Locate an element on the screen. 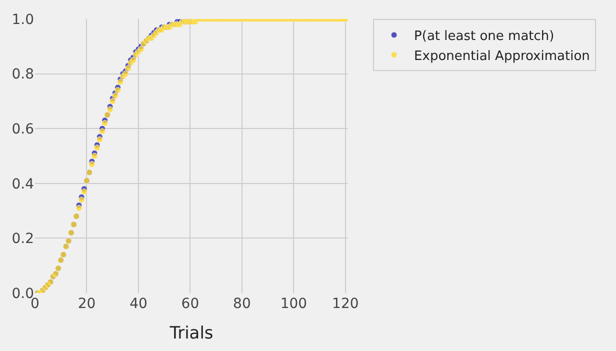 Image resolution: width=616 pixels, height=351 pixels. x-axis-title: Trials is located at coordinates (191, 333).